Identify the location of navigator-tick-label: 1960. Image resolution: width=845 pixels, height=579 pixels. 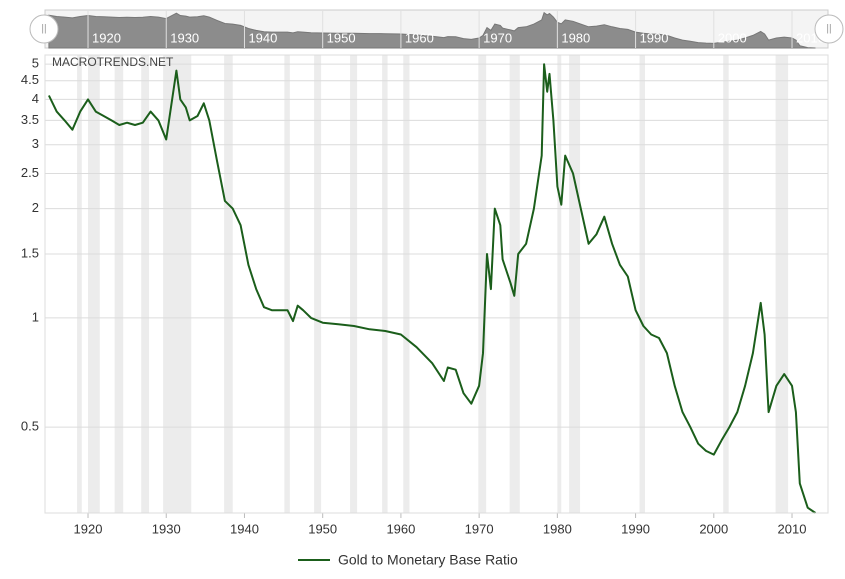
(419, 37).